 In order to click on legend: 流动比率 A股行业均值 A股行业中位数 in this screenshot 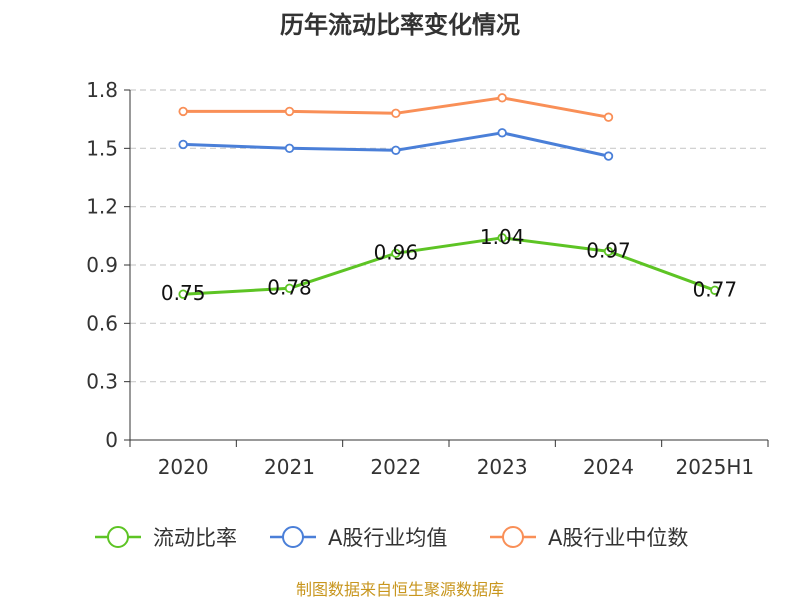, I will do `click(391, 538)`.